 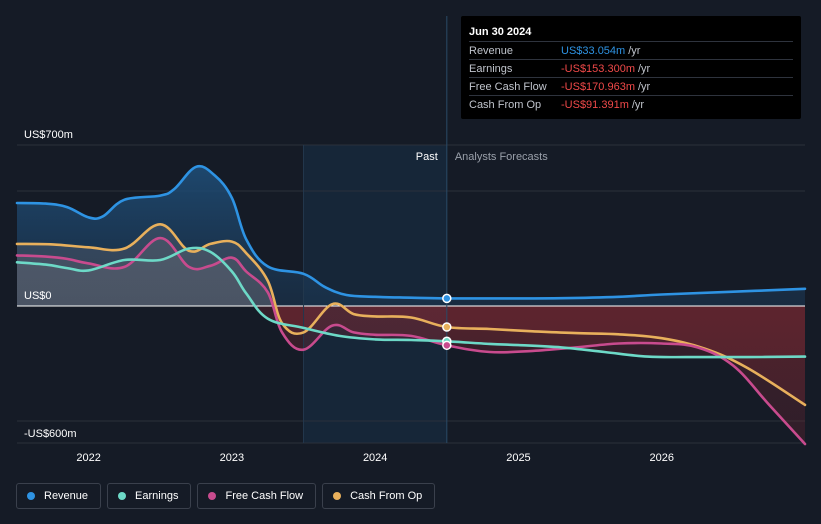 I want to click on tooltip-row-cash-from-op: Cash From Op -US$91.391m /yr, so click(x=631, y=104).